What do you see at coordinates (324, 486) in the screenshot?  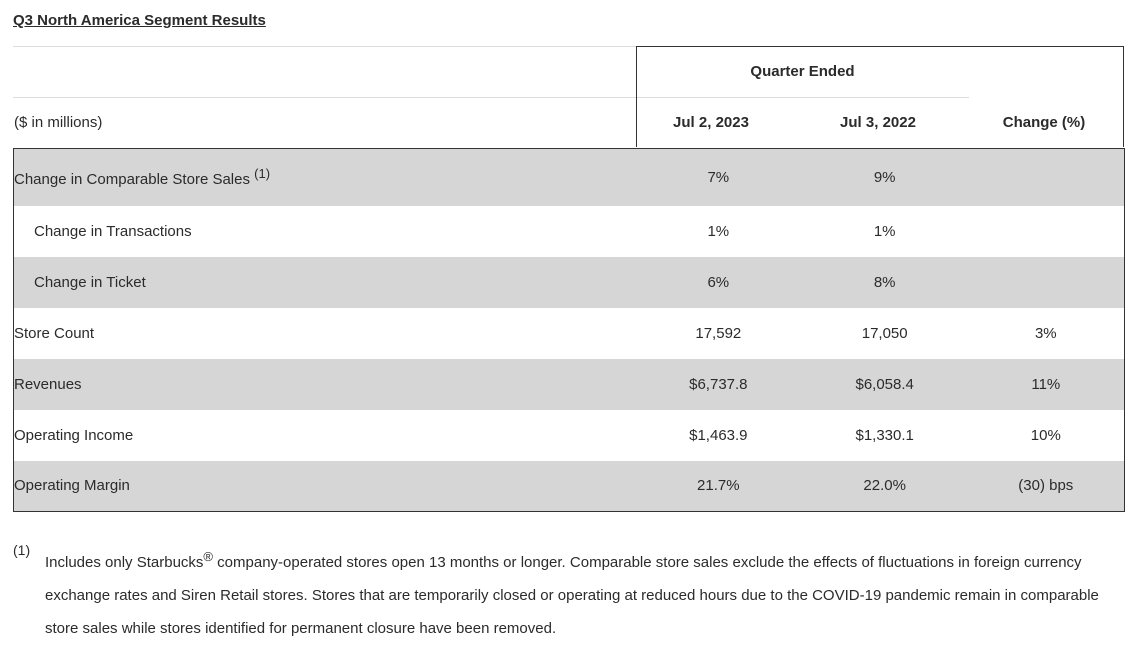 I see `row-label: Operating Margin` at bounding box center [324, 486].